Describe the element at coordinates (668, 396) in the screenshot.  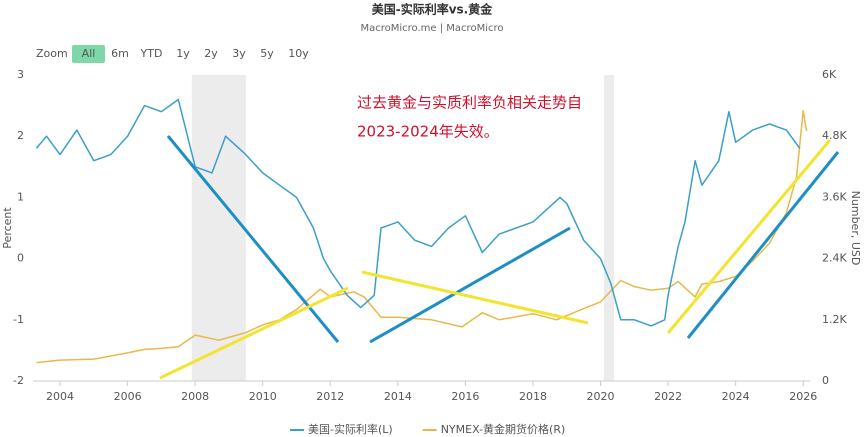
I see `x-tick-label: 2022` at that location.